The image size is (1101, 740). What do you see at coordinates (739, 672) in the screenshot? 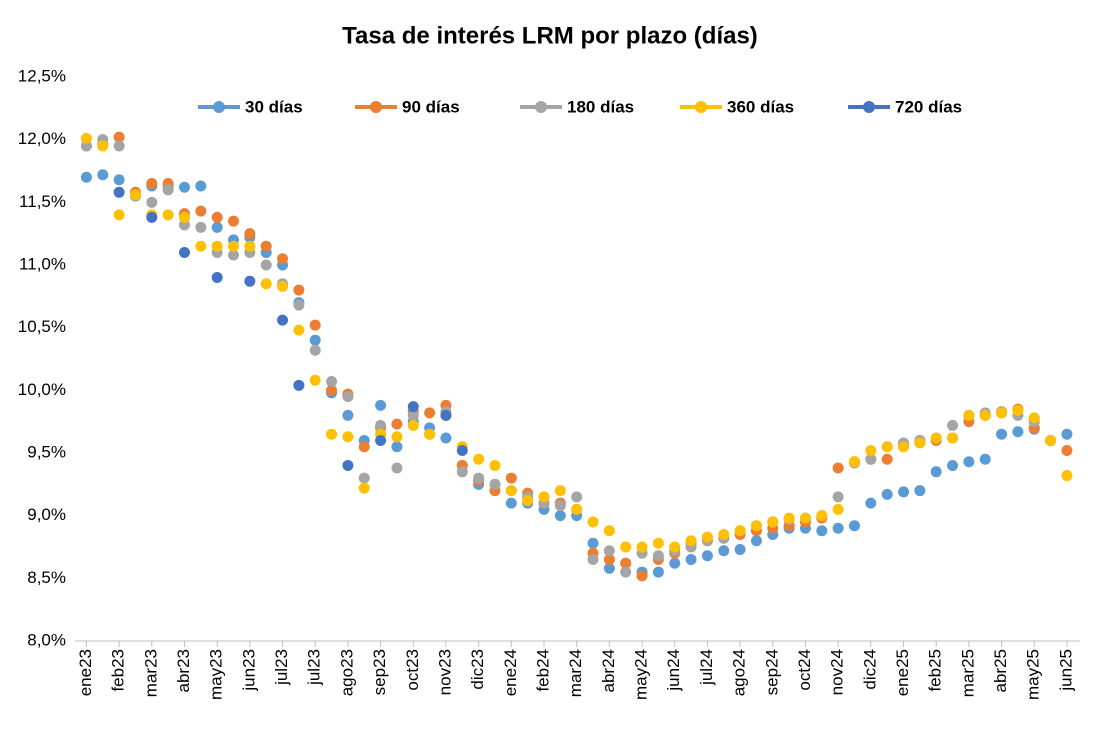
I see `x-tick-label: ago24` at bounding box center [739, 672].